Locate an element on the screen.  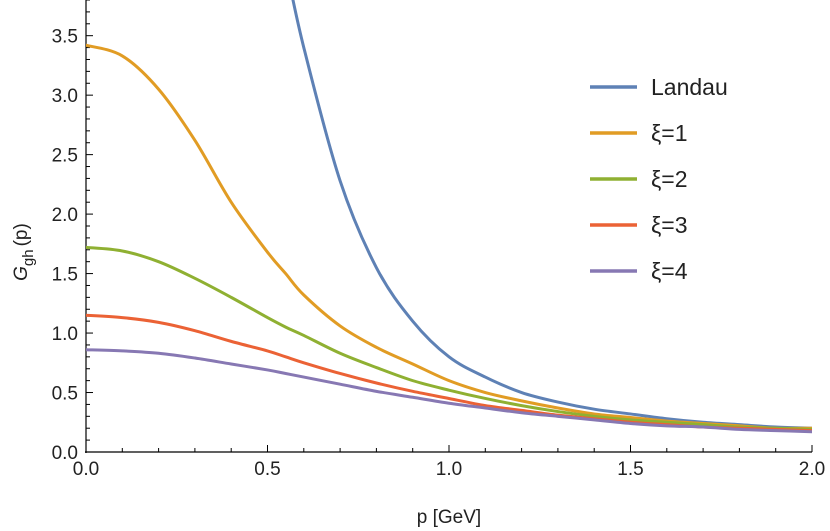
x-tick-label: 1.0 is located at coordinates (449, 469).